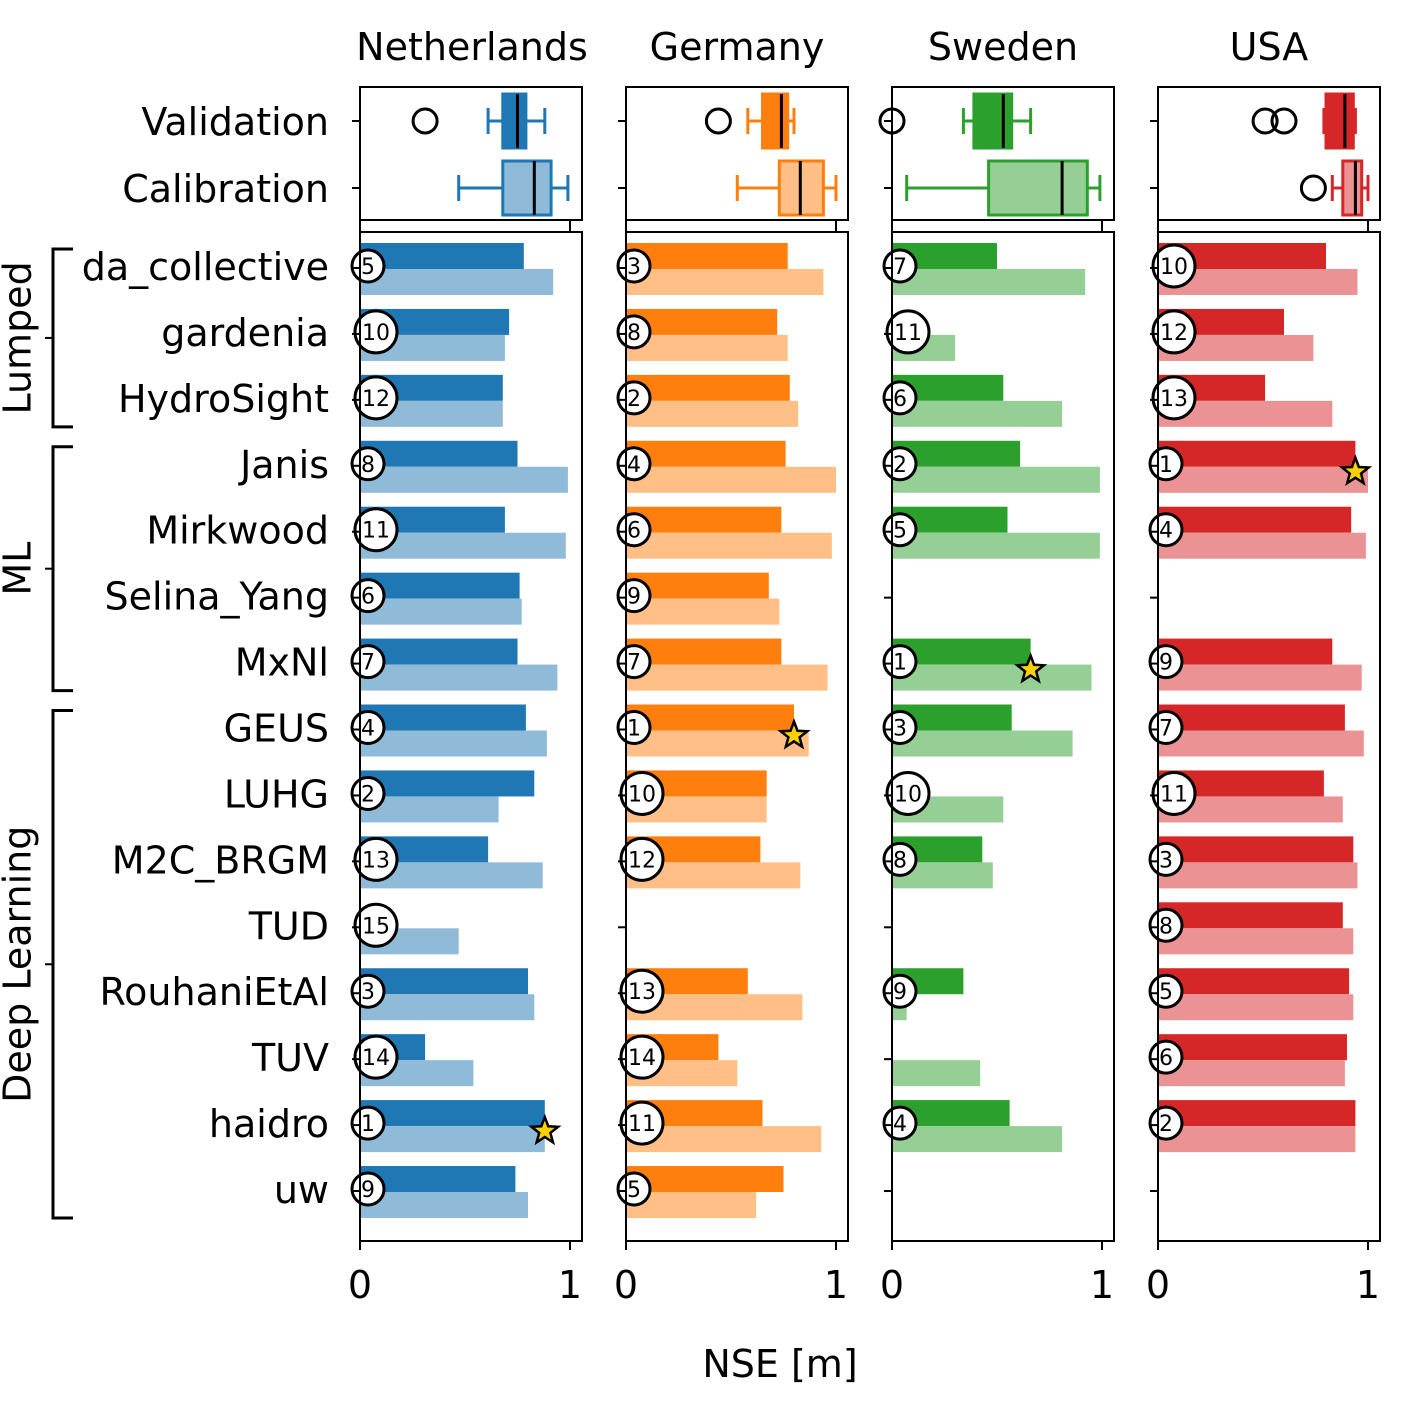 The width and height of the screenshot is (1412, 1415). Describe the element at coordinates (737, 153) in the screenshot. I see `summary-panel-germany` at that location.